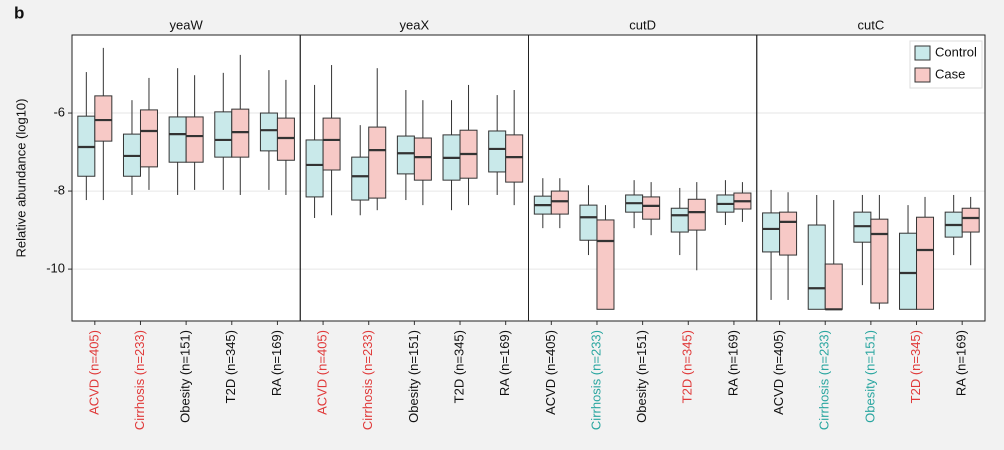  Describe the element at coordinates (415, 24) in the screenshot. I see `panel-title: yeaX` at that location.